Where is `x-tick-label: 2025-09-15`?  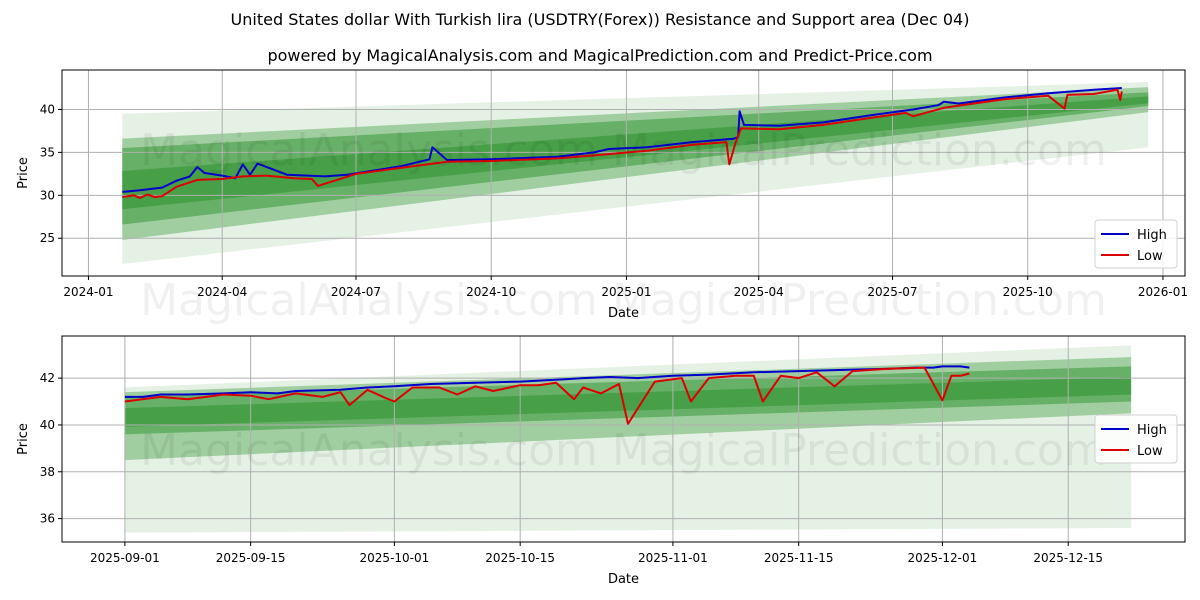
x-tick-label: 2025-09-15 is located at coordinates (251, 558).